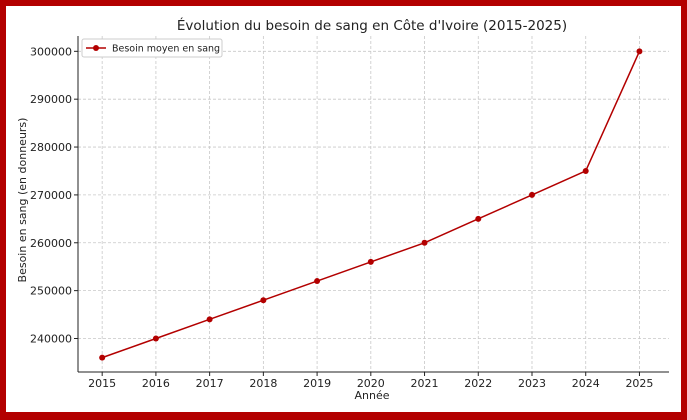  I want to click on x-tick-label: 2021, so click(425, 383).